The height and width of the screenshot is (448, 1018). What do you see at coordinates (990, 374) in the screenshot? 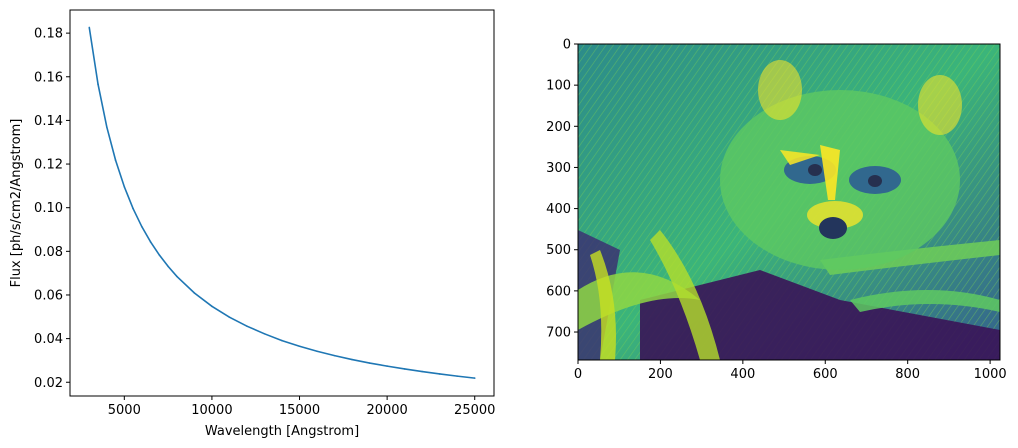
I see `image-x-tick-label: 1000` at bounding box center [990, 374].